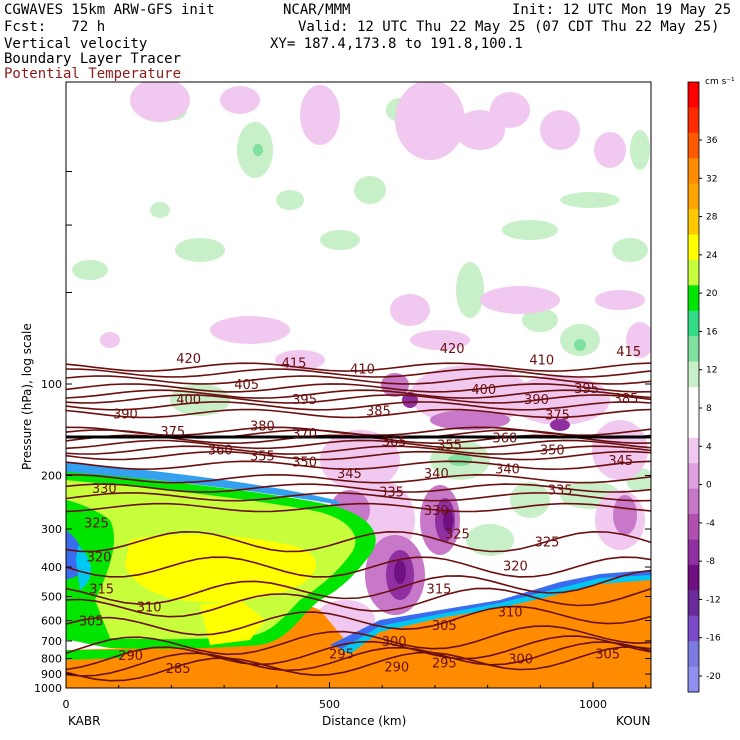 This screenshot has width=740, height=740. I want to click on colorbar-label: 32, so click(711, 179).